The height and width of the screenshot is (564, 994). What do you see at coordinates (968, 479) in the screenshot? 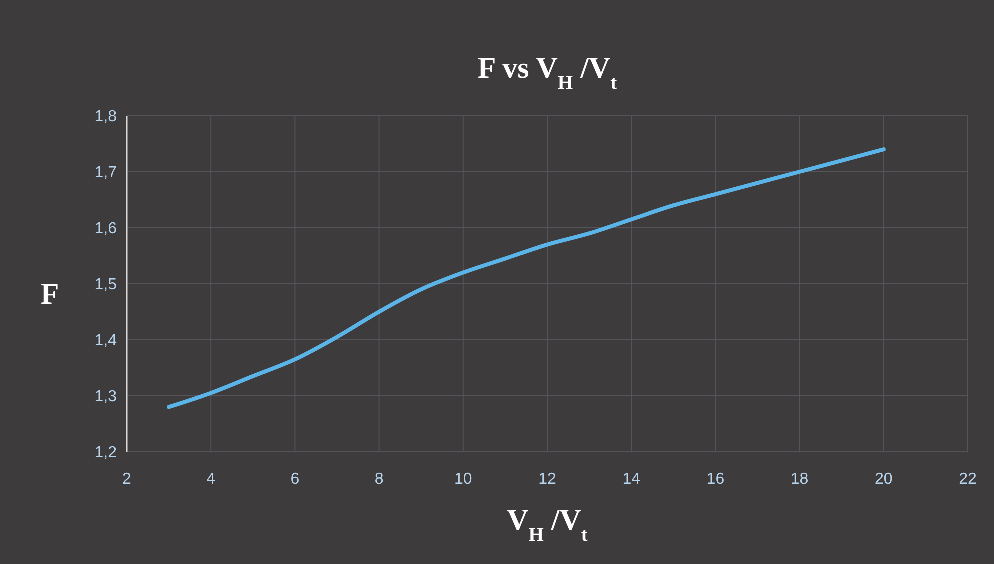
I see `x-tick-label: 22` at bounding box center [968, 479].